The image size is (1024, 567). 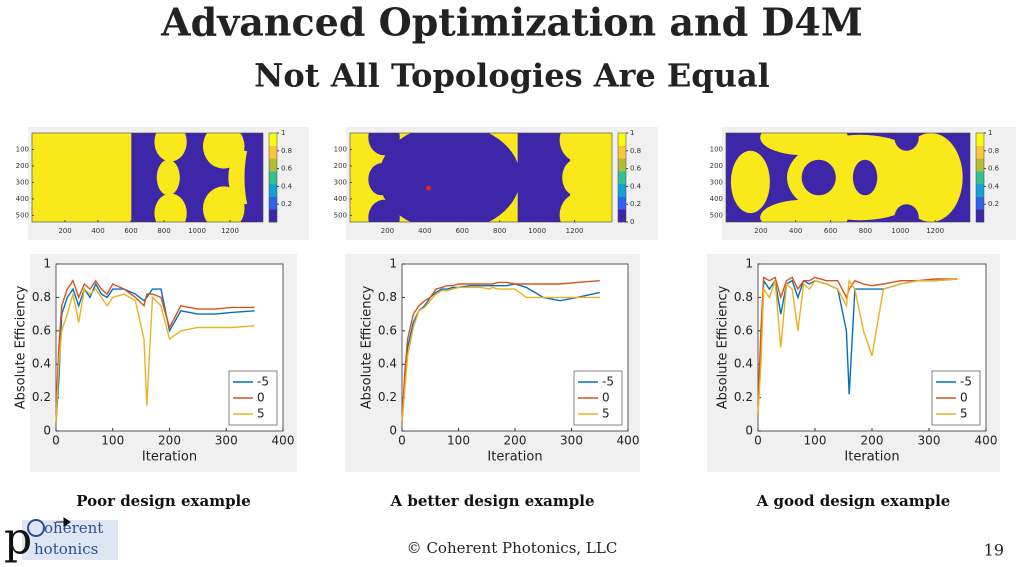 I want to click on marker, so click(x=429, y=188).